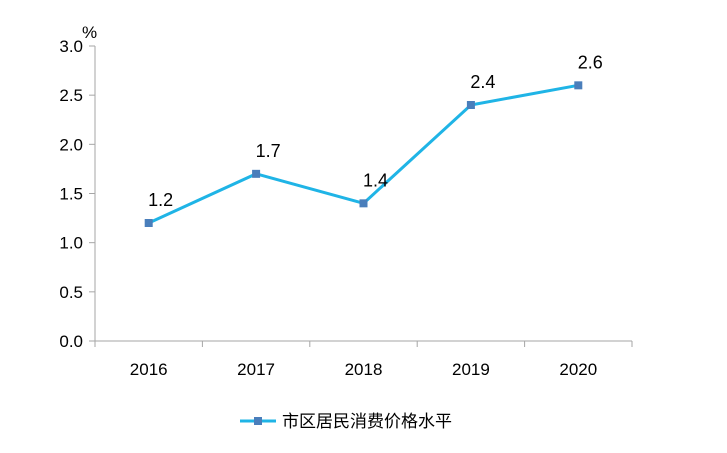 Image resolution: width=727 pixels, height=453 pixels. I want to click on x-tick-label: 2019, so click(471, 369).